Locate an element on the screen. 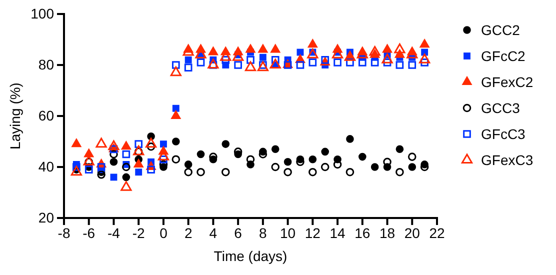 Image resolution: width=556 pixels, height=275 pixels. x-tick-label: 10 is located at coordinates (288, 232).